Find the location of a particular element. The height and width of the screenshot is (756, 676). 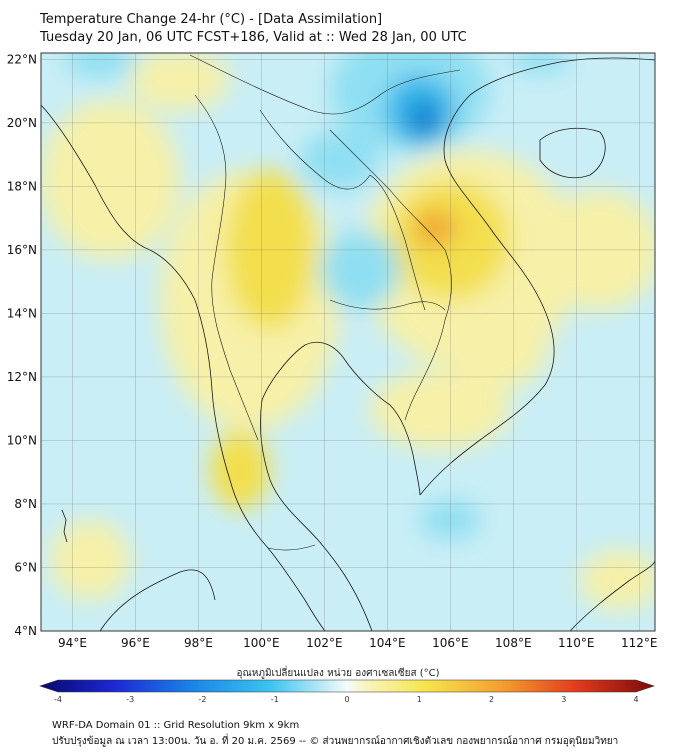

warm-anomaly-southeast is located at coordinates (617, 580).